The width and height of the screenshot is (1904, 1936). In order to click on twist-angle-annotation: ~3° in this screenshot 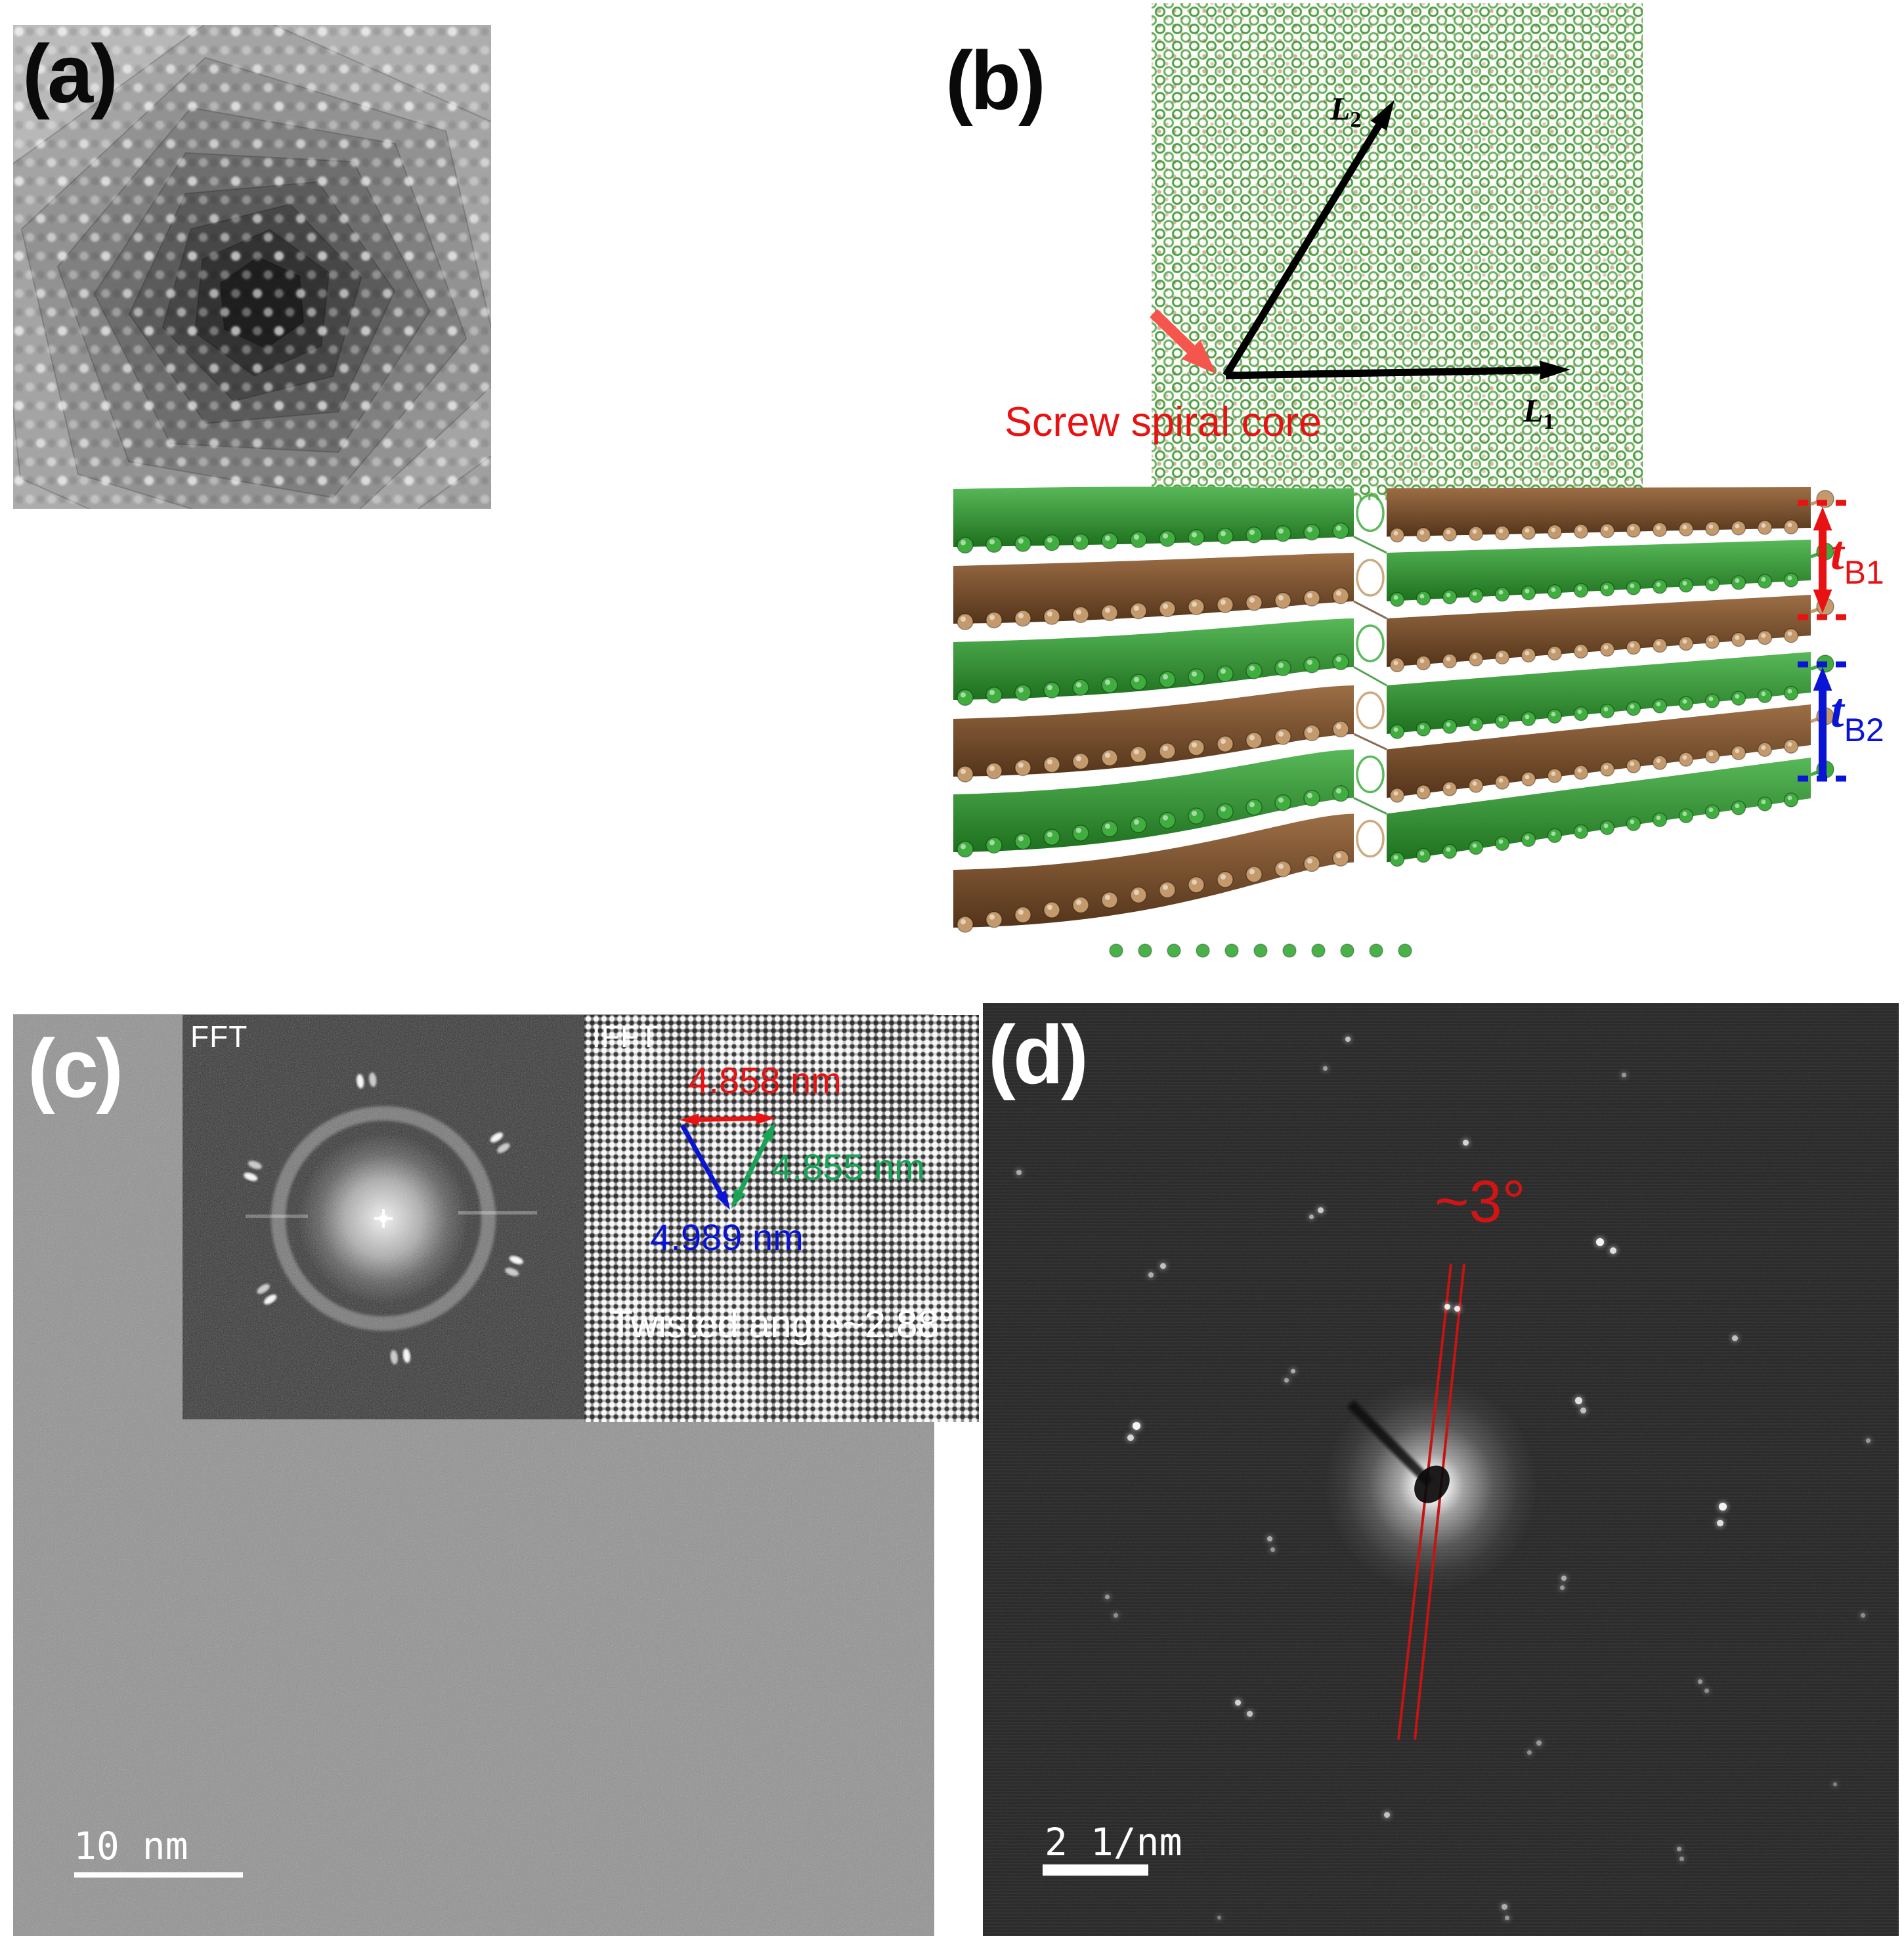, I will do `click(1480, 1202)`.